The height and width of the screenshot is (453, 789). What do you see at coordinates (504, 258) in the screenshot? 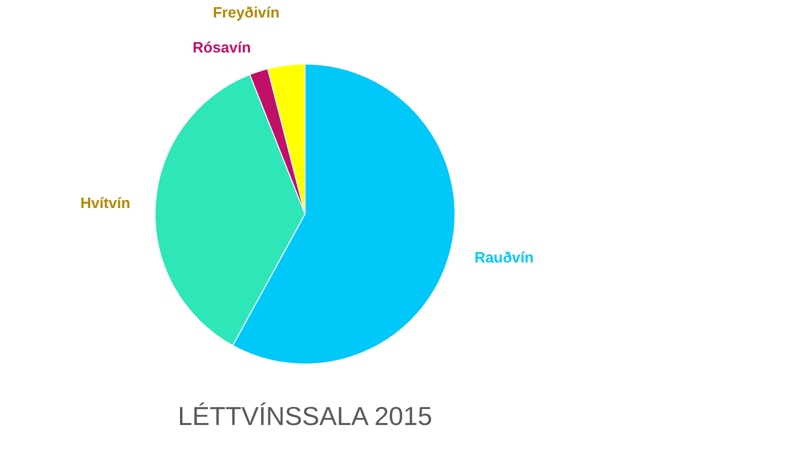
I see `slice-label: Rauðvín` at bounding box center [504, 258].